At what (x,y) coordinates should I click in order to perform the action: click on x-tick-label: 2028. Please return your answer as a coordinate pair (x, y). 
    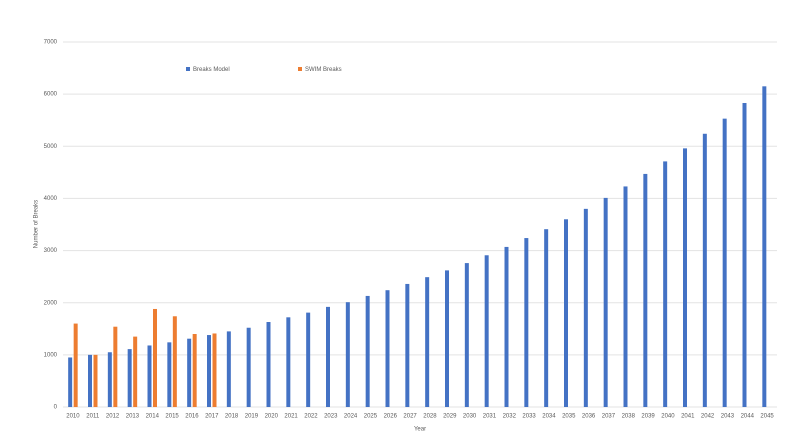
    Looking at the image, I should click on (430, 417).